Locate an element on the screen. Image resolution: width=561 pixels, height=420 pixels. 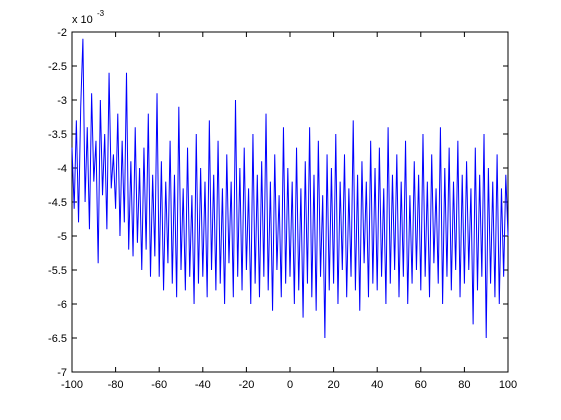
y-tick-label: -2.5 is located at coordinates (57, 67).